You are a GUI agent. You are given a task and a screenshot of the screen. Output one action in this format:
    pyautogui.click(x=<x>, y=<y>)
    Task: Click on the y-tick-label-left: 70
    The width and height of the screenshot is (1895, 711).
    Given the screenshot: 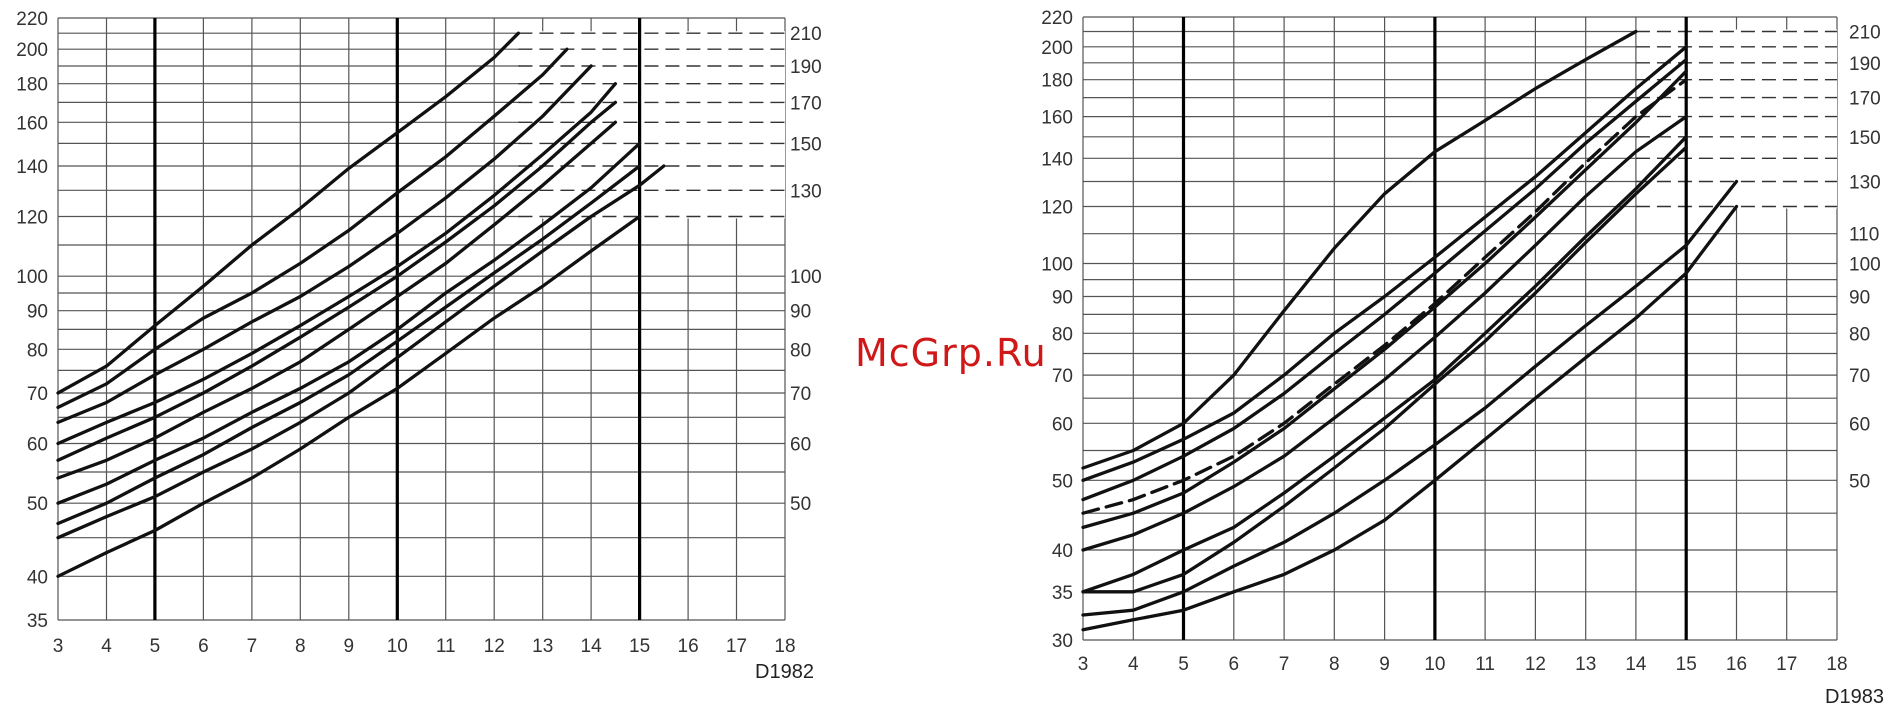 What is the action you would take?
    pyautogui.click(x=37, y=394)
    